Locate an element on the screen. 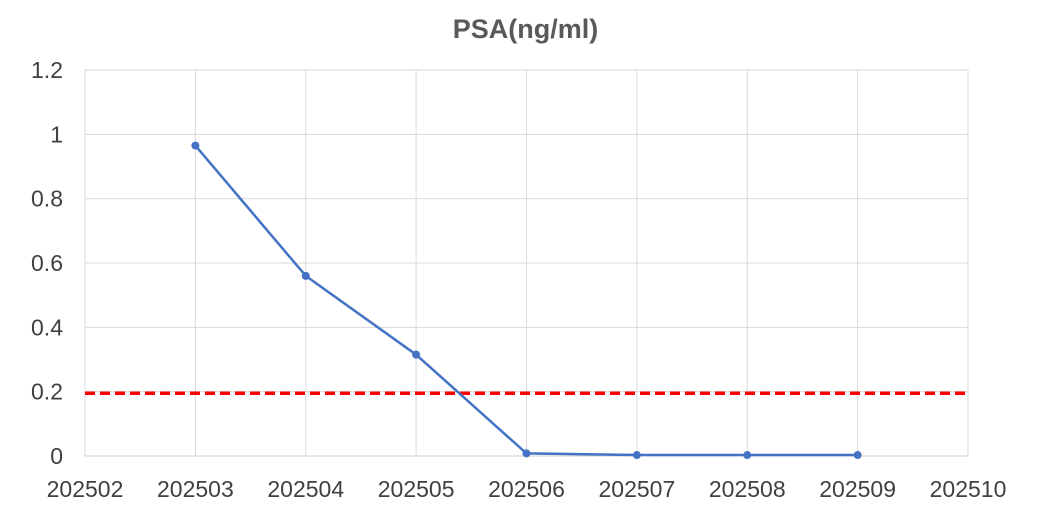 This screenshot has height=515, width=1051. y-tick-label: 0.4 is located at coordinates (47, 327).